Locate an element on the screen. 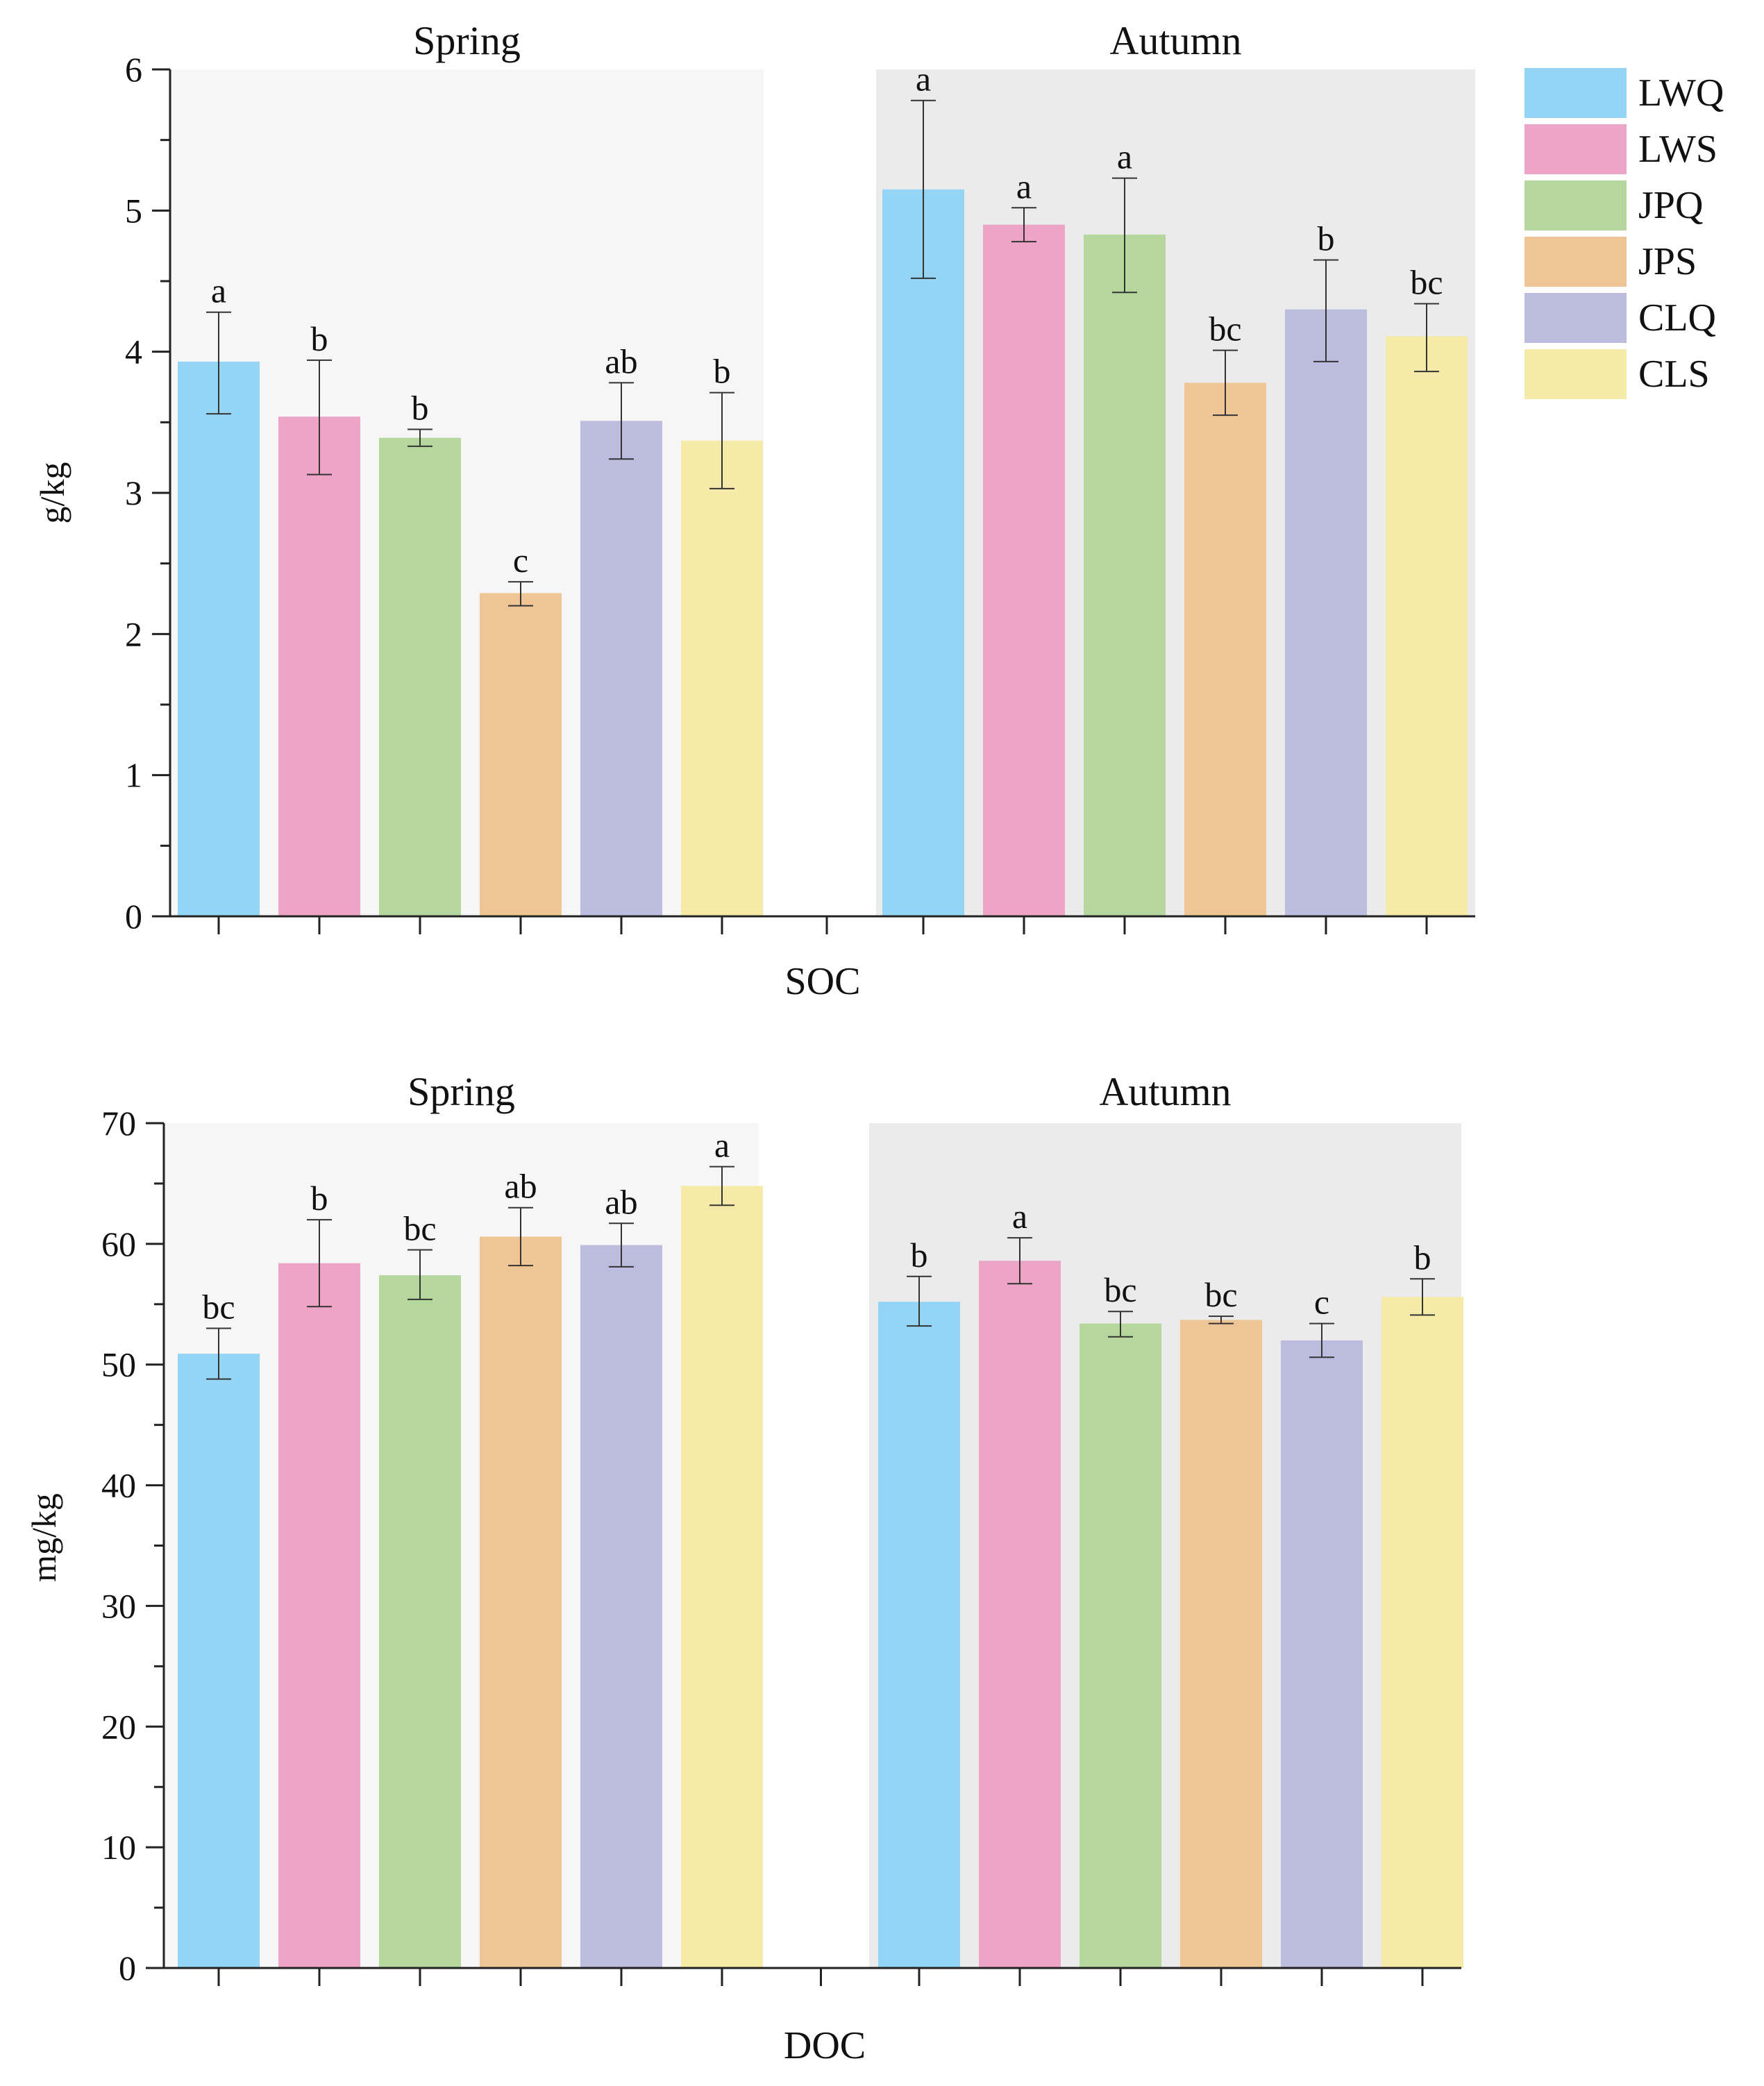 The width and height of the screenshot is (1764, 2086). y-tick-label: 30 is located at coordinates (119, 1605).